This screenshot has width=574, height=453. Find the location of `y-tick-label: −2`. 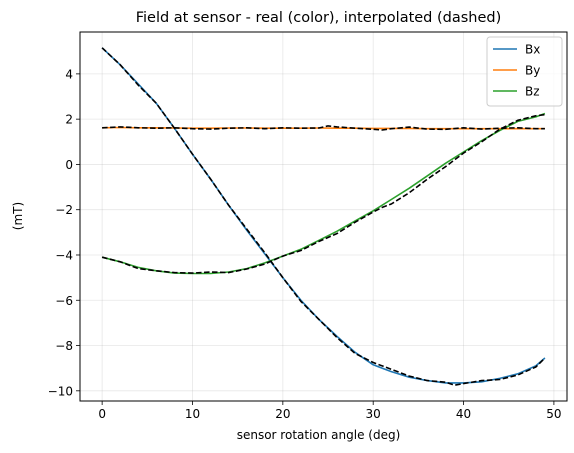

y-tick-label: −2 is located at coordinates (64, 210).